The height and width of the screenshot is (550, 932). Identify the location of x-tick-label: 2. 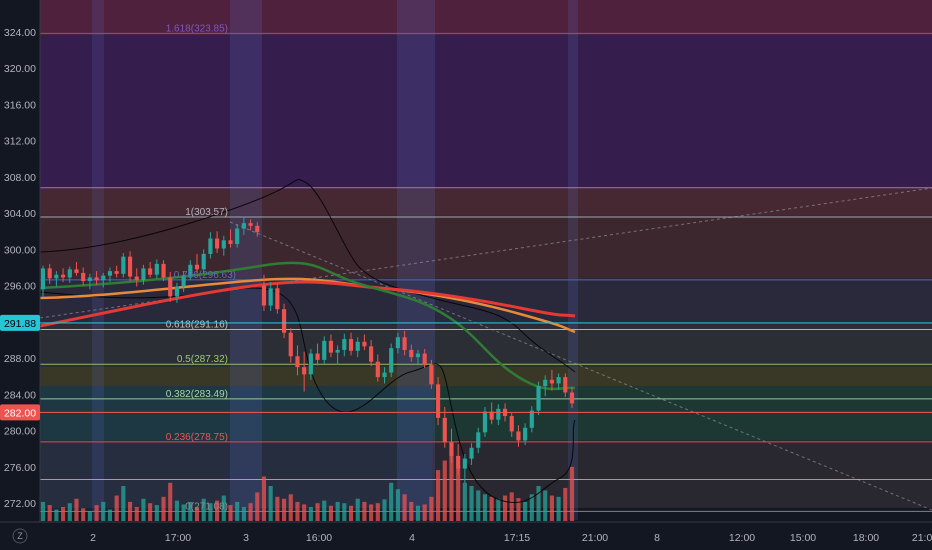
(93, 538).